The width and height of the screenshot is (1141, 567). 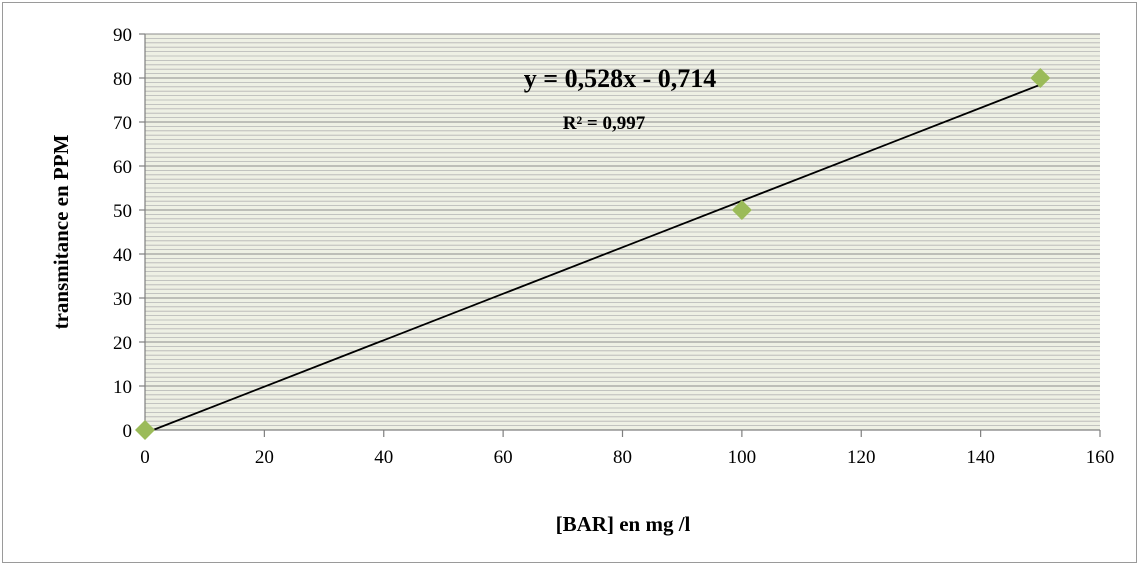 I want to click on y-axis-title: transmitance en PPM, so click(x=61, y=231).